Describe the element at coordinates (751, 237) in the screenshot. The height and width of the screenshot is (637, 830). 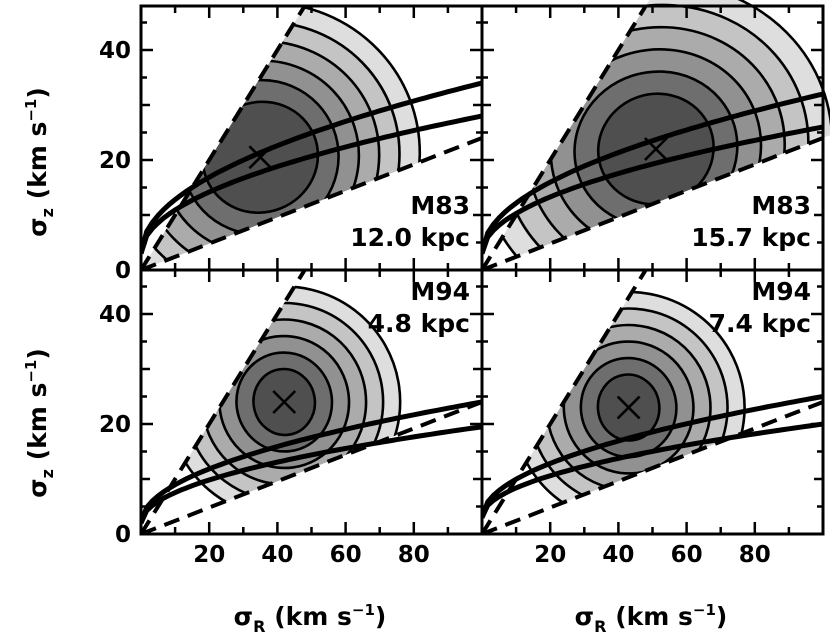
I see `radius-label: 15.7 kpc` at that location.